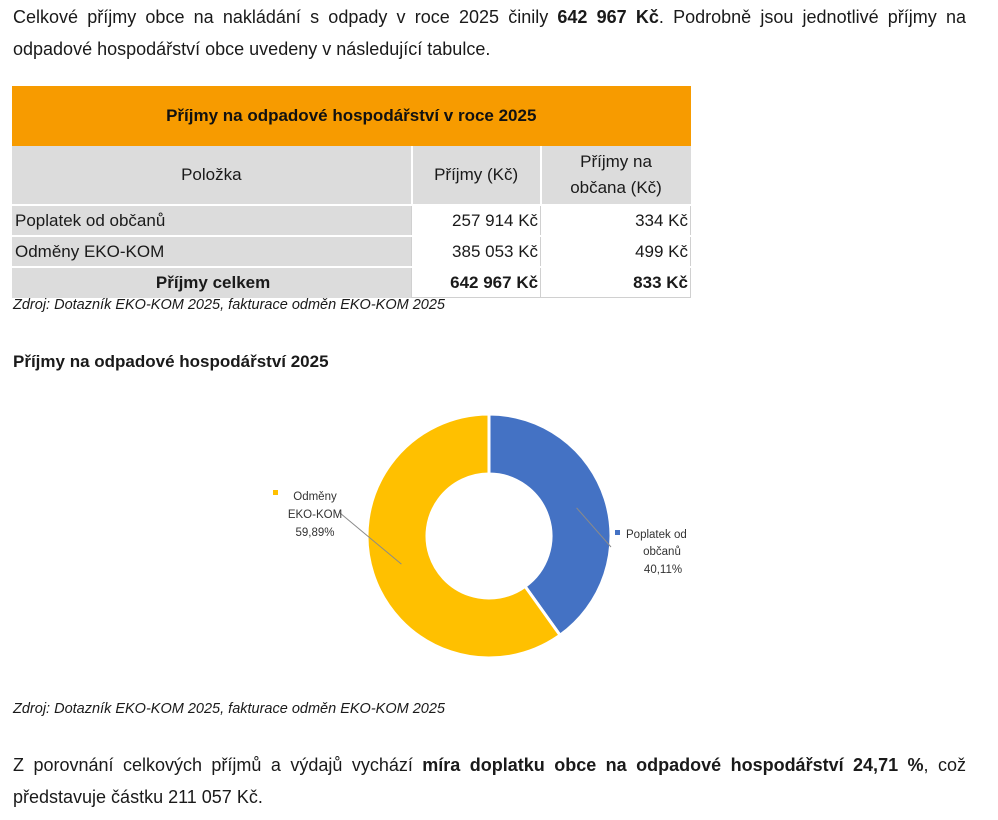  Describe the element at coordinates (476, 282) in the screenshot. I see `total-income: 642 967 Kč` at that location.